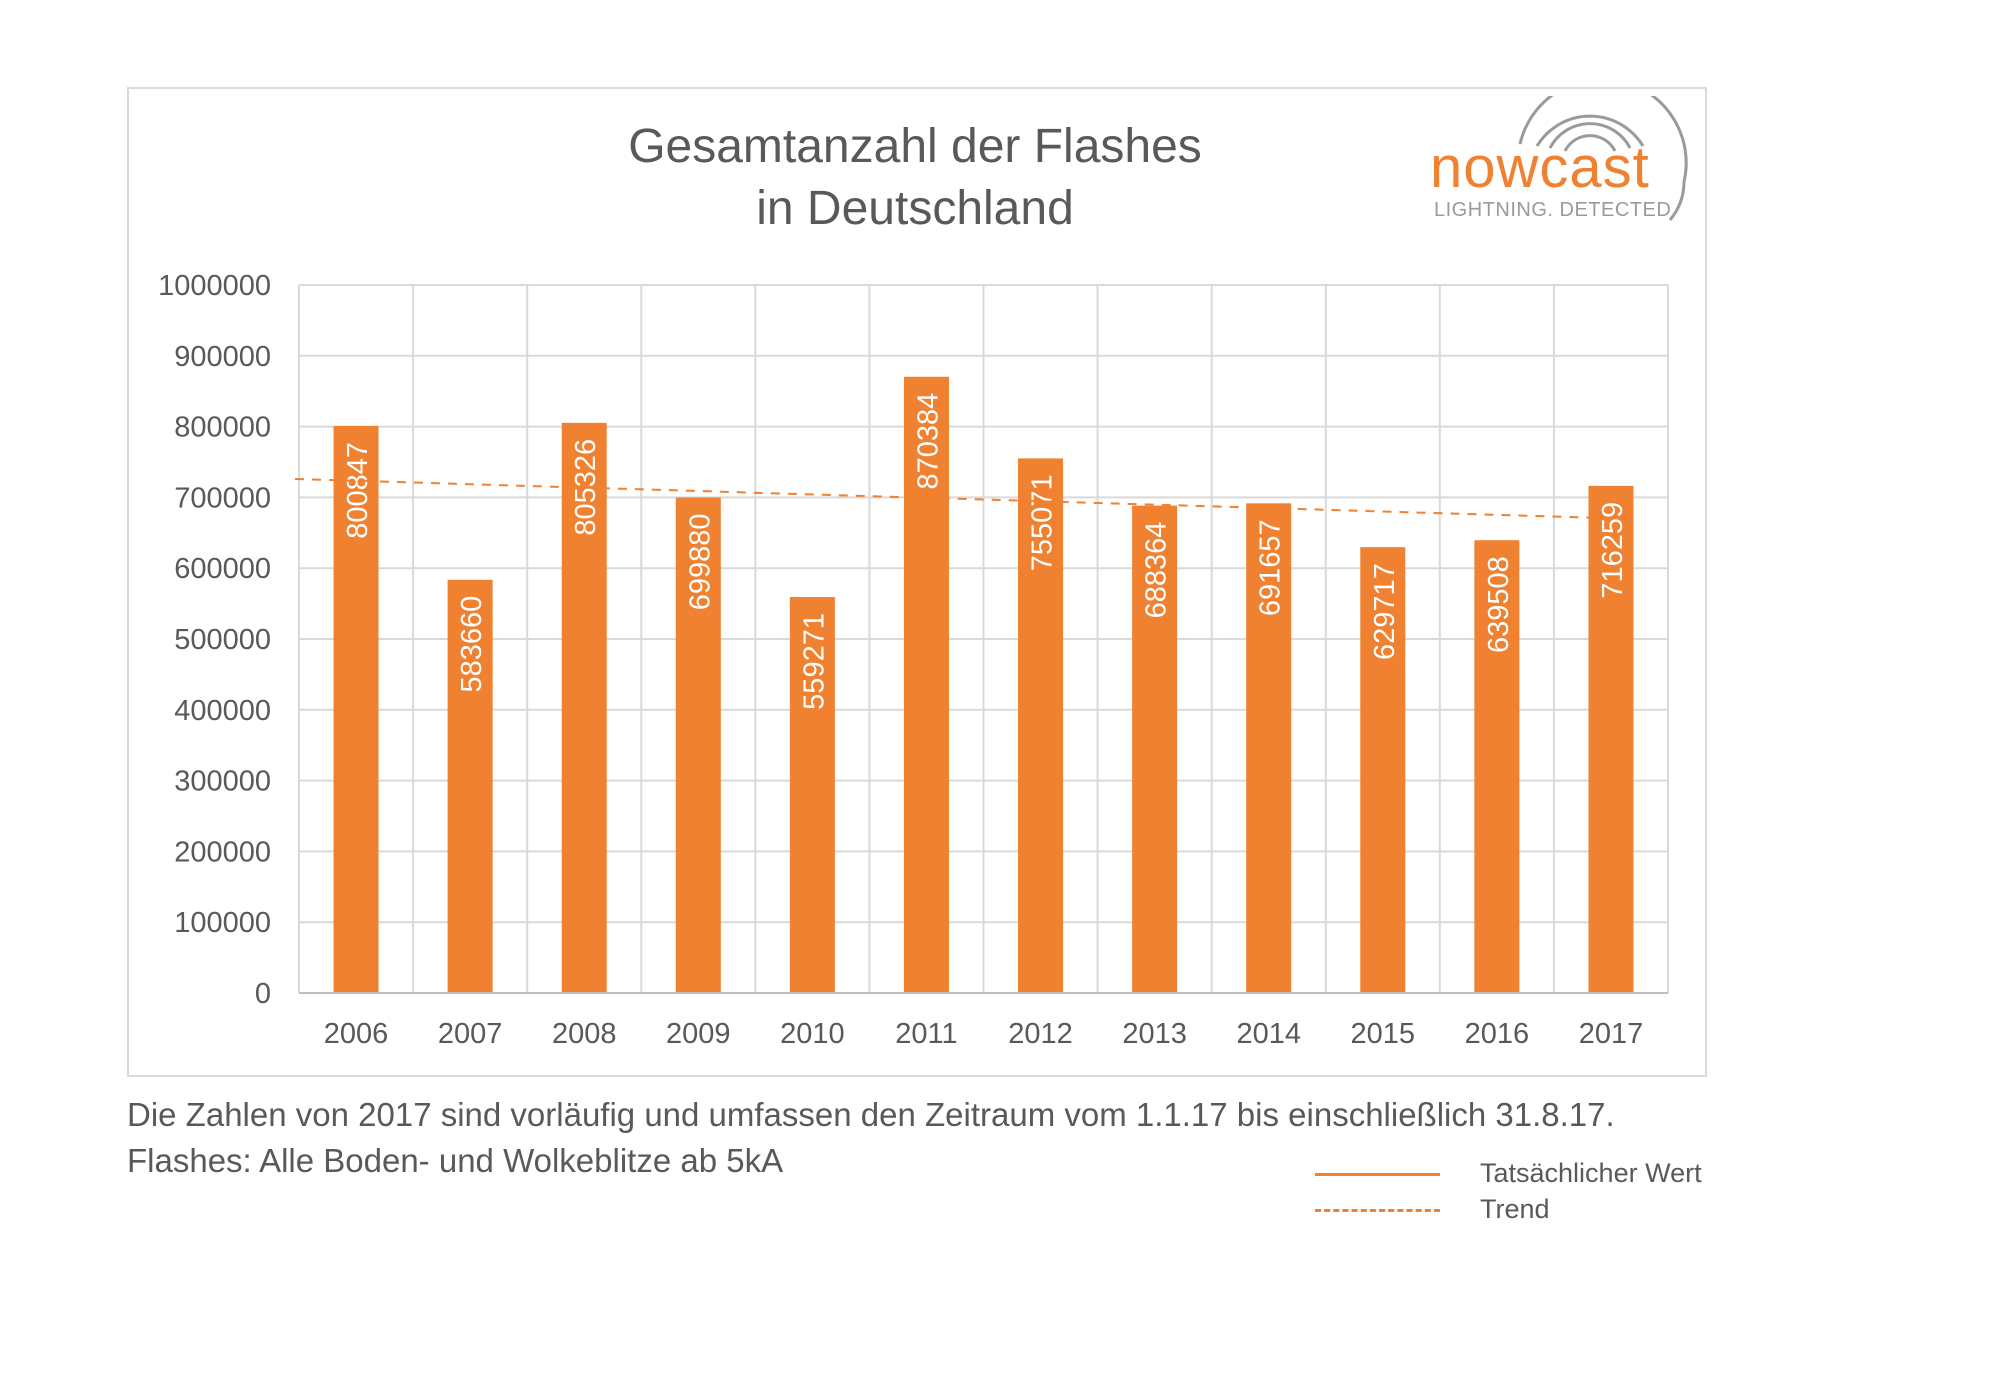 This screenshot has width=2000, height=1396. I want to click on data-label: 716259, so click(1613, 550).